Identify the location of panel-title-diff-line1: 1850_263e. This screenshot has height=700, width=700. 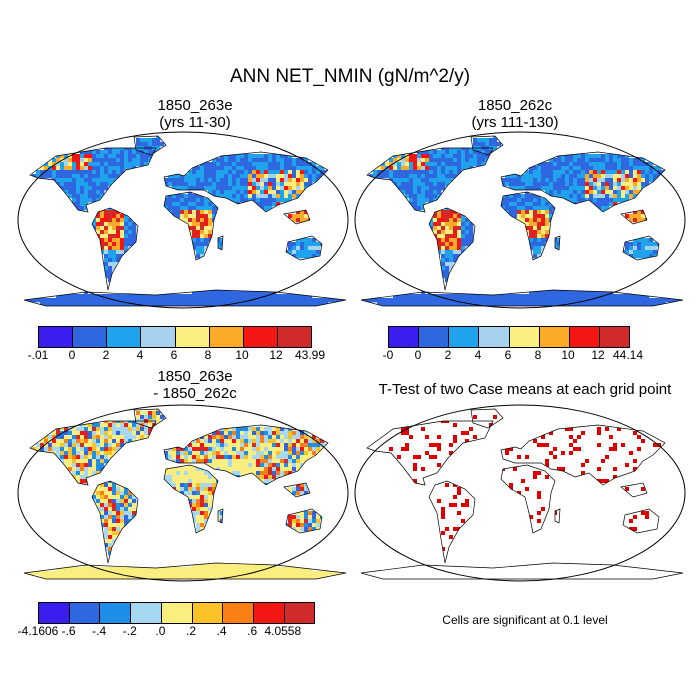
(195, 376).